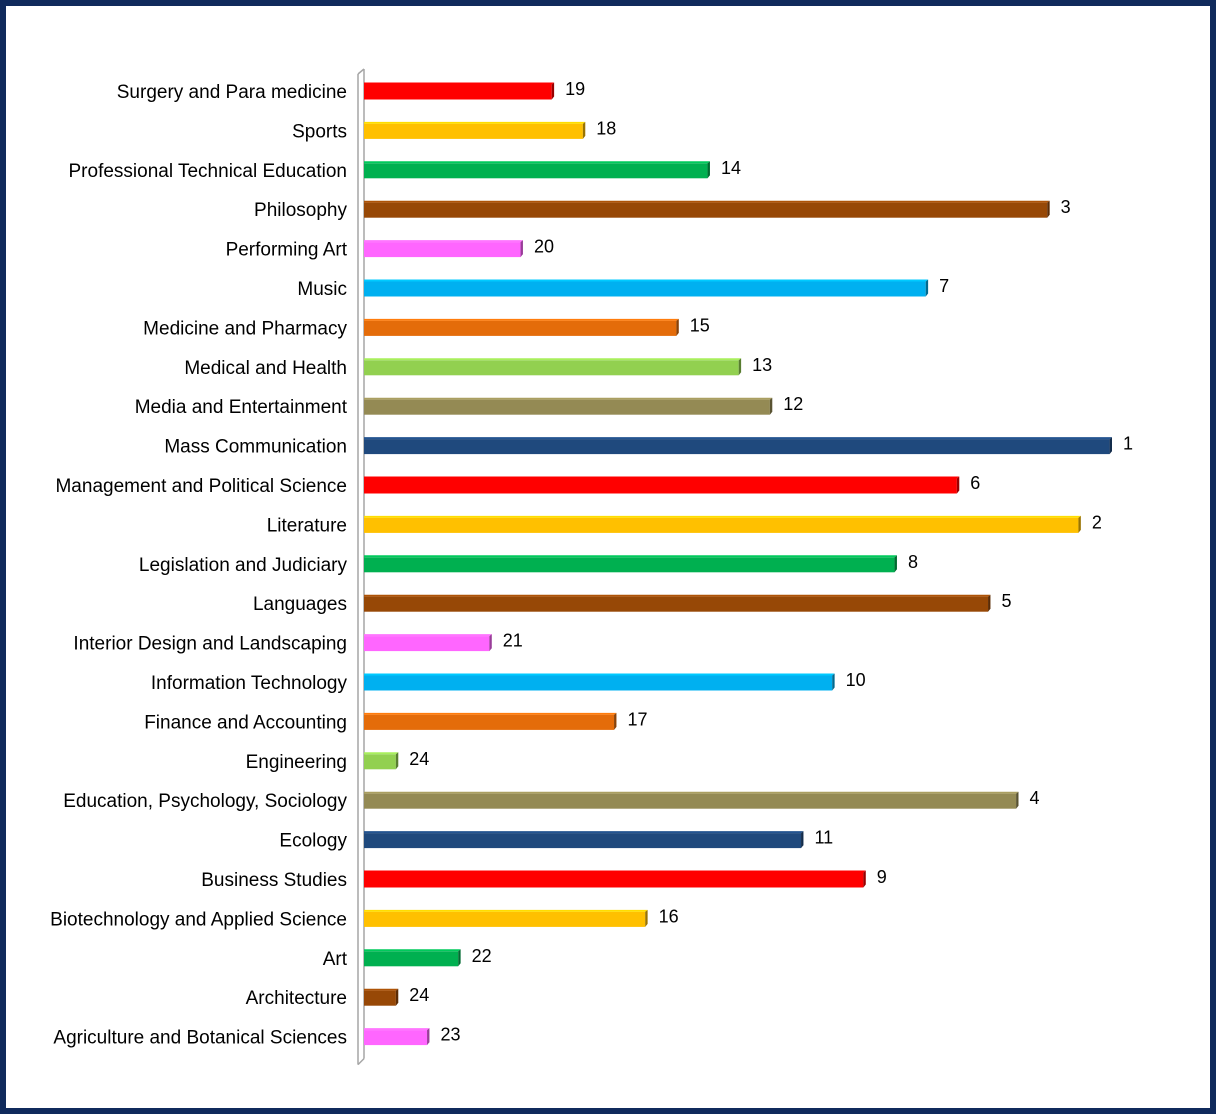 The height and width of the screenshot is (1114, 1216). I want to click on category-label: Philosophy, so click(300, 210).